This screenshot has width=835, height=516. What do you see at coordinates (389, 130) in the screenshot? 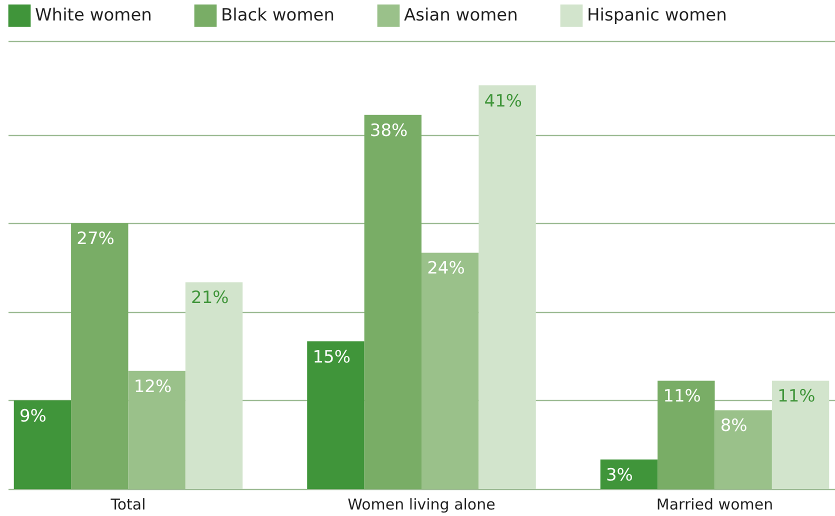
I see `data-label: 38%` at bounding box center [389, 130].